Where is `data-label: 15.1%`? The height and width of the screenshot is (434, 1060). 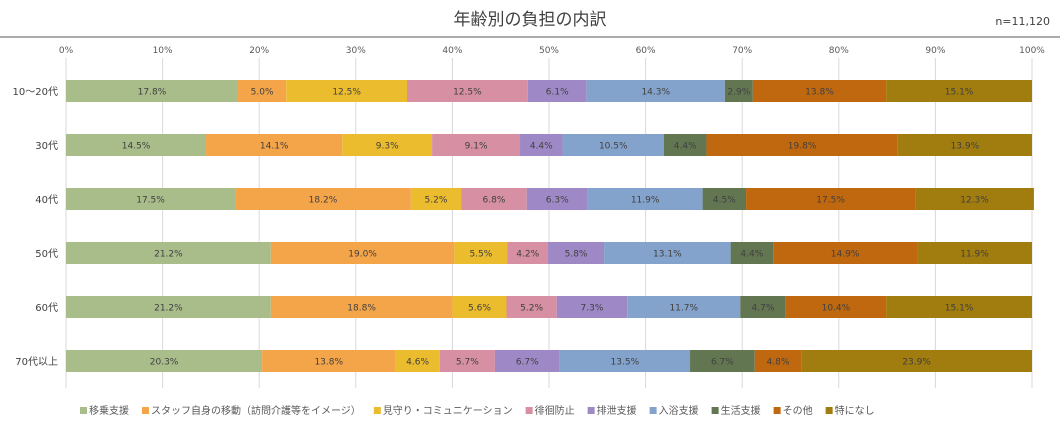 data-label: 15.1% is located at coordinates (959, 309).